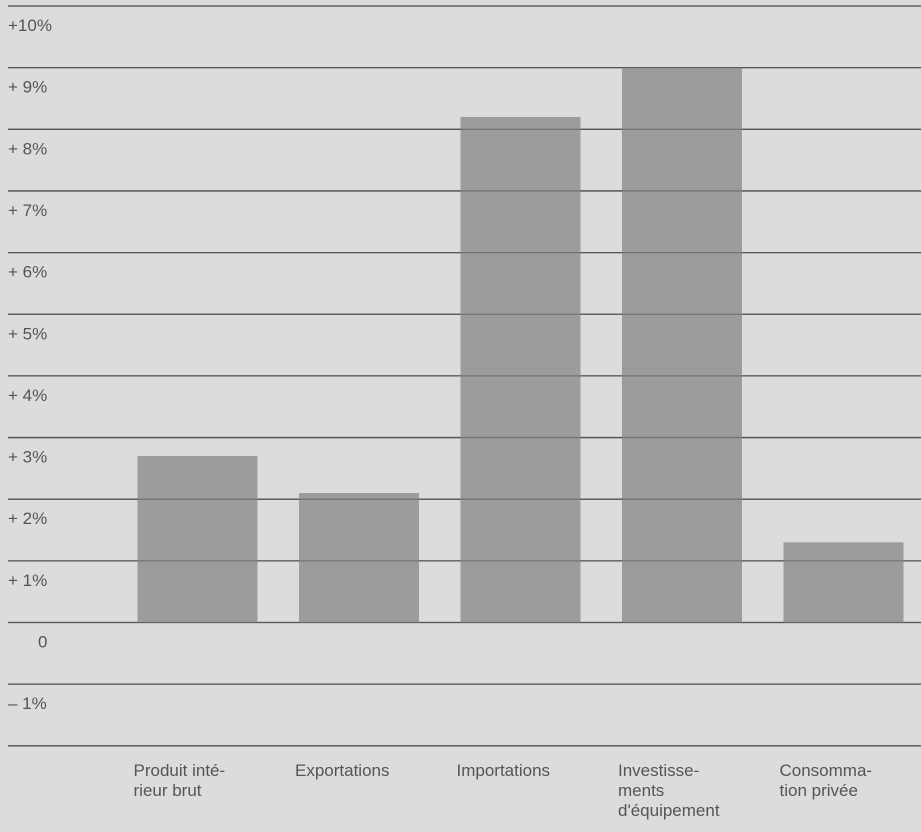 This screenshot has height=832, width=921. I want to click on y-tick-label: + 6%, so click(27, 272).